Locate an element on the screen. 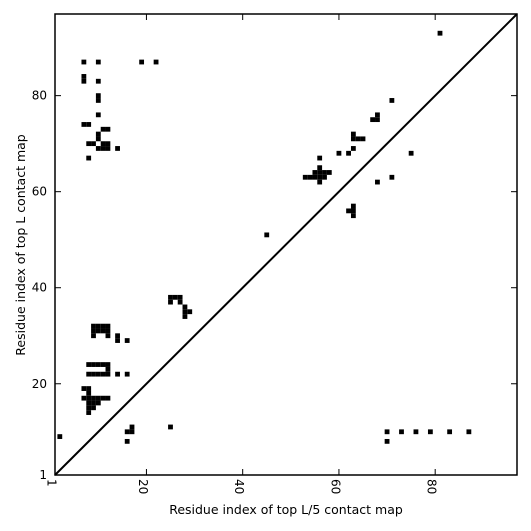  y-axis-label: Residue index of top L contact map is located at coordinates (20, 244).